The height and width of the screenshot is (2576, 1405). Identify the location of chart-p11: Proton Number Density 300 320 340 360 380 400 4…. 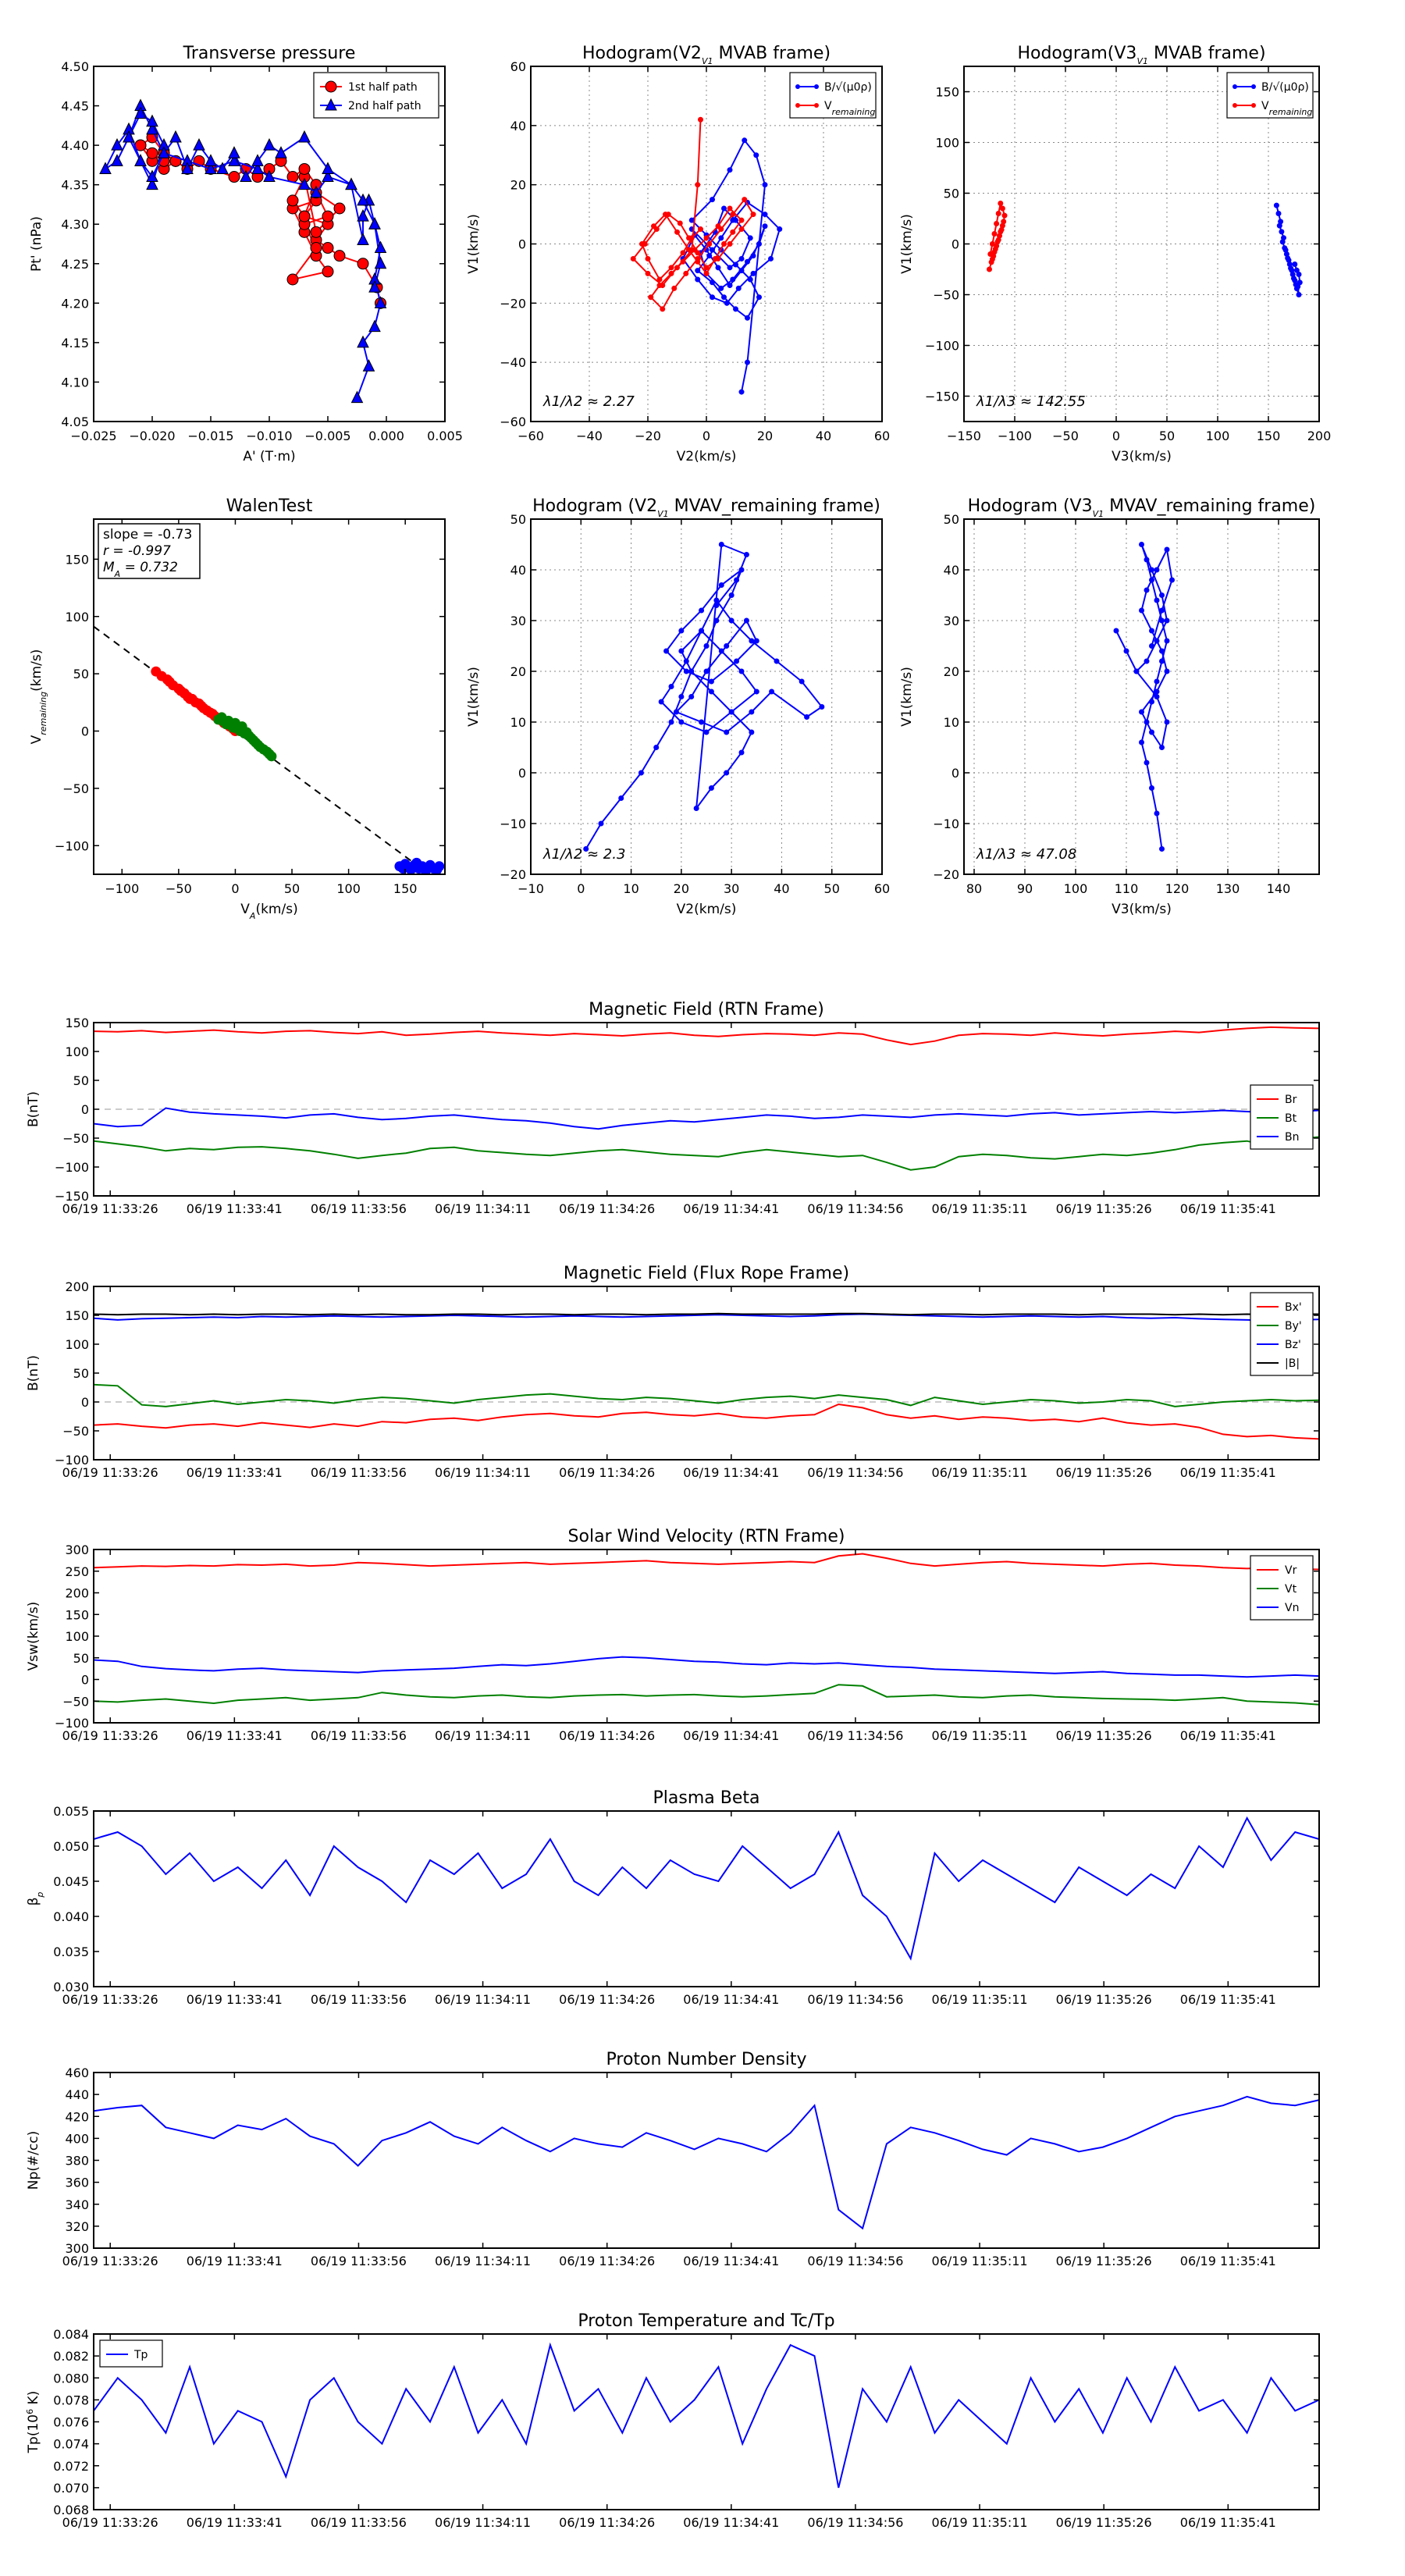
(673, 2159).